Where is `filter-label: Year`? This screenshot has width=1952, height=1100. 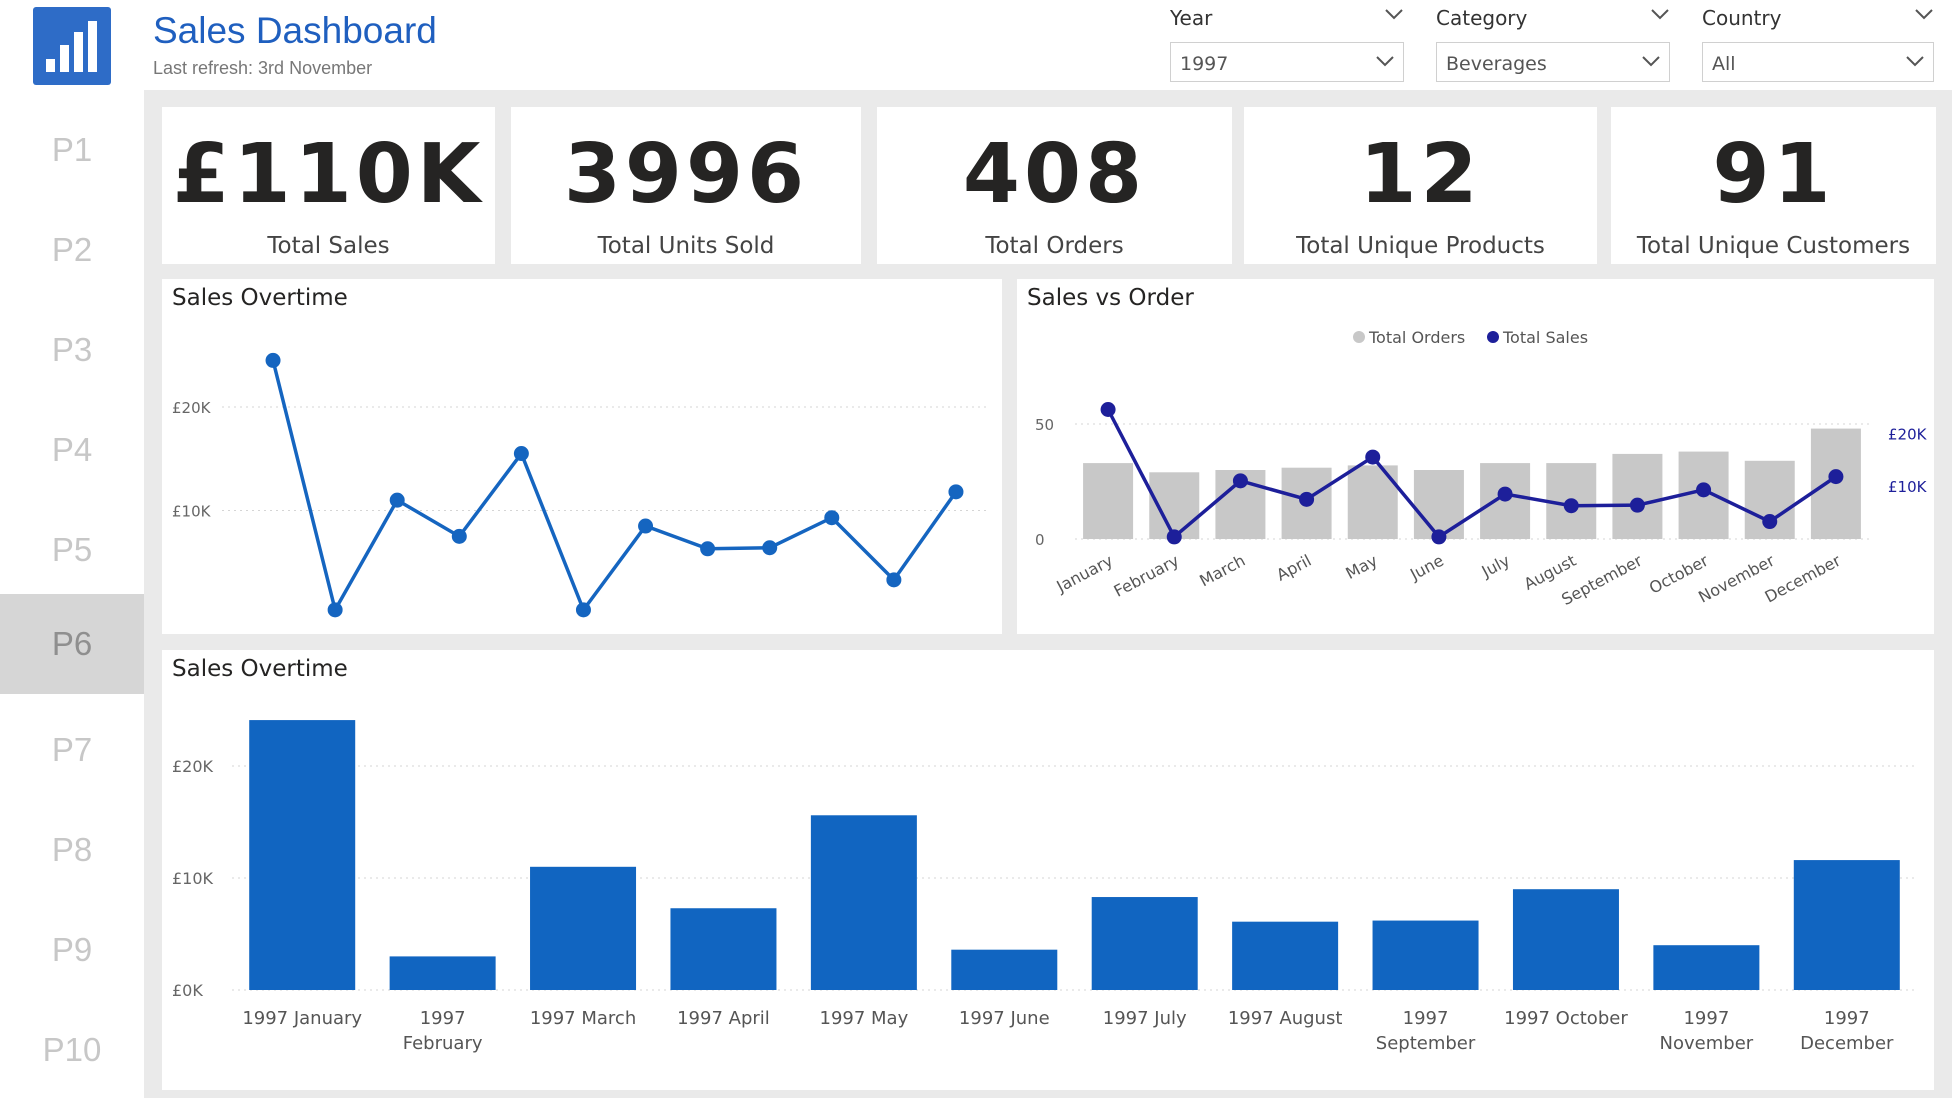 filter-label: Year is located at coordinates (1191, 18).